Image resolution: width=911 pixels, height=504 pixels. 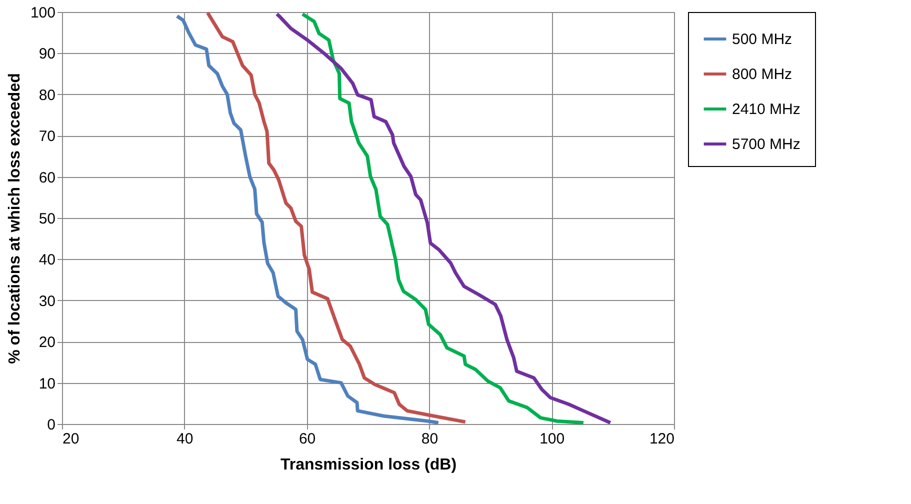 What do you see at coordinates (47, 301) in the screenshot?
I see `y-tick-label: 30` at bounding box center [47, 301].